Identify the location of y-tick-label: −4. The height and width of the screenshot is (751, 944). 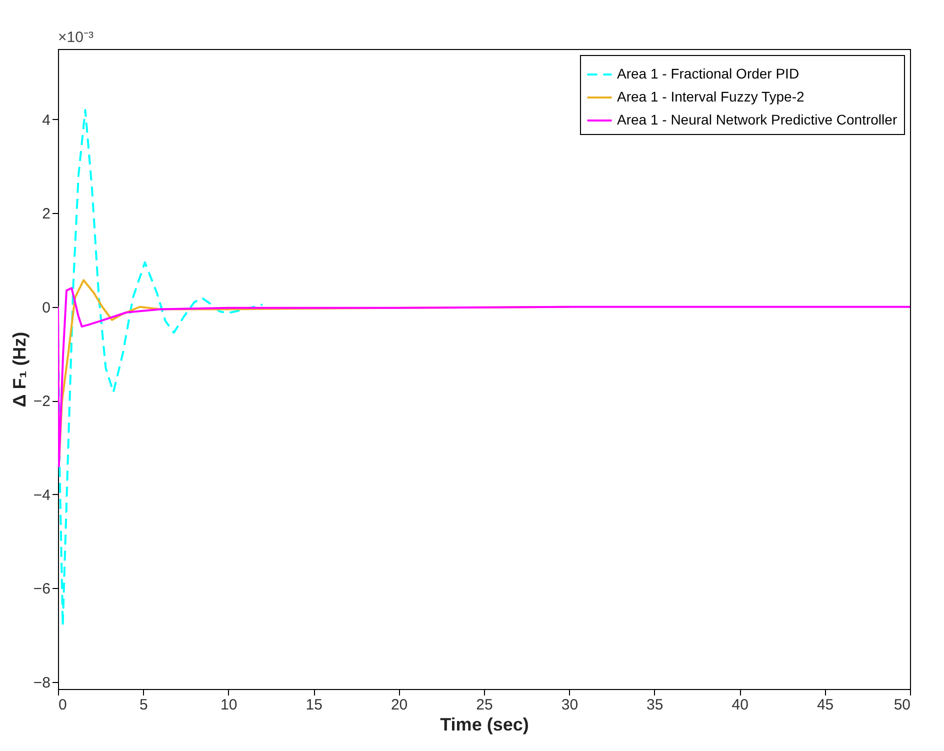
(41, 495).